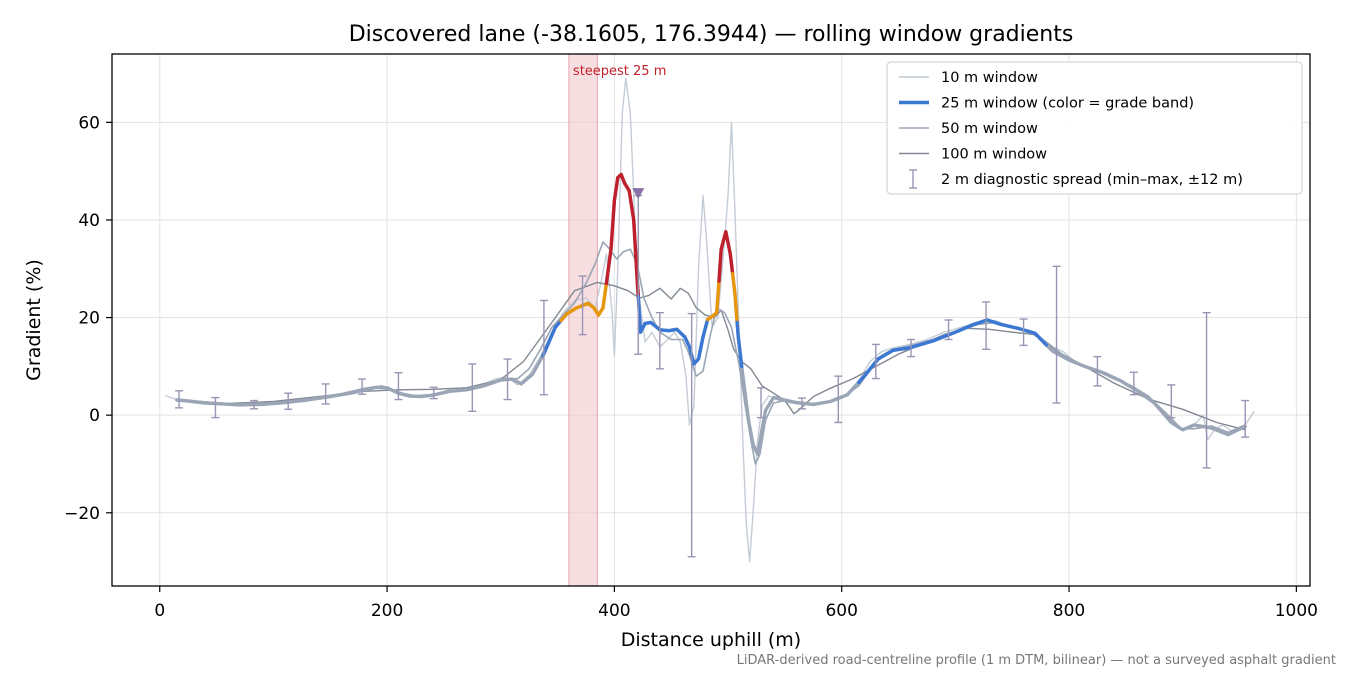 The height and width of the screenshot is (675, 1350). Describe the element at coordinates (89, 319) in the screenshot. I see `y-tick-label-2: 20` at that location.